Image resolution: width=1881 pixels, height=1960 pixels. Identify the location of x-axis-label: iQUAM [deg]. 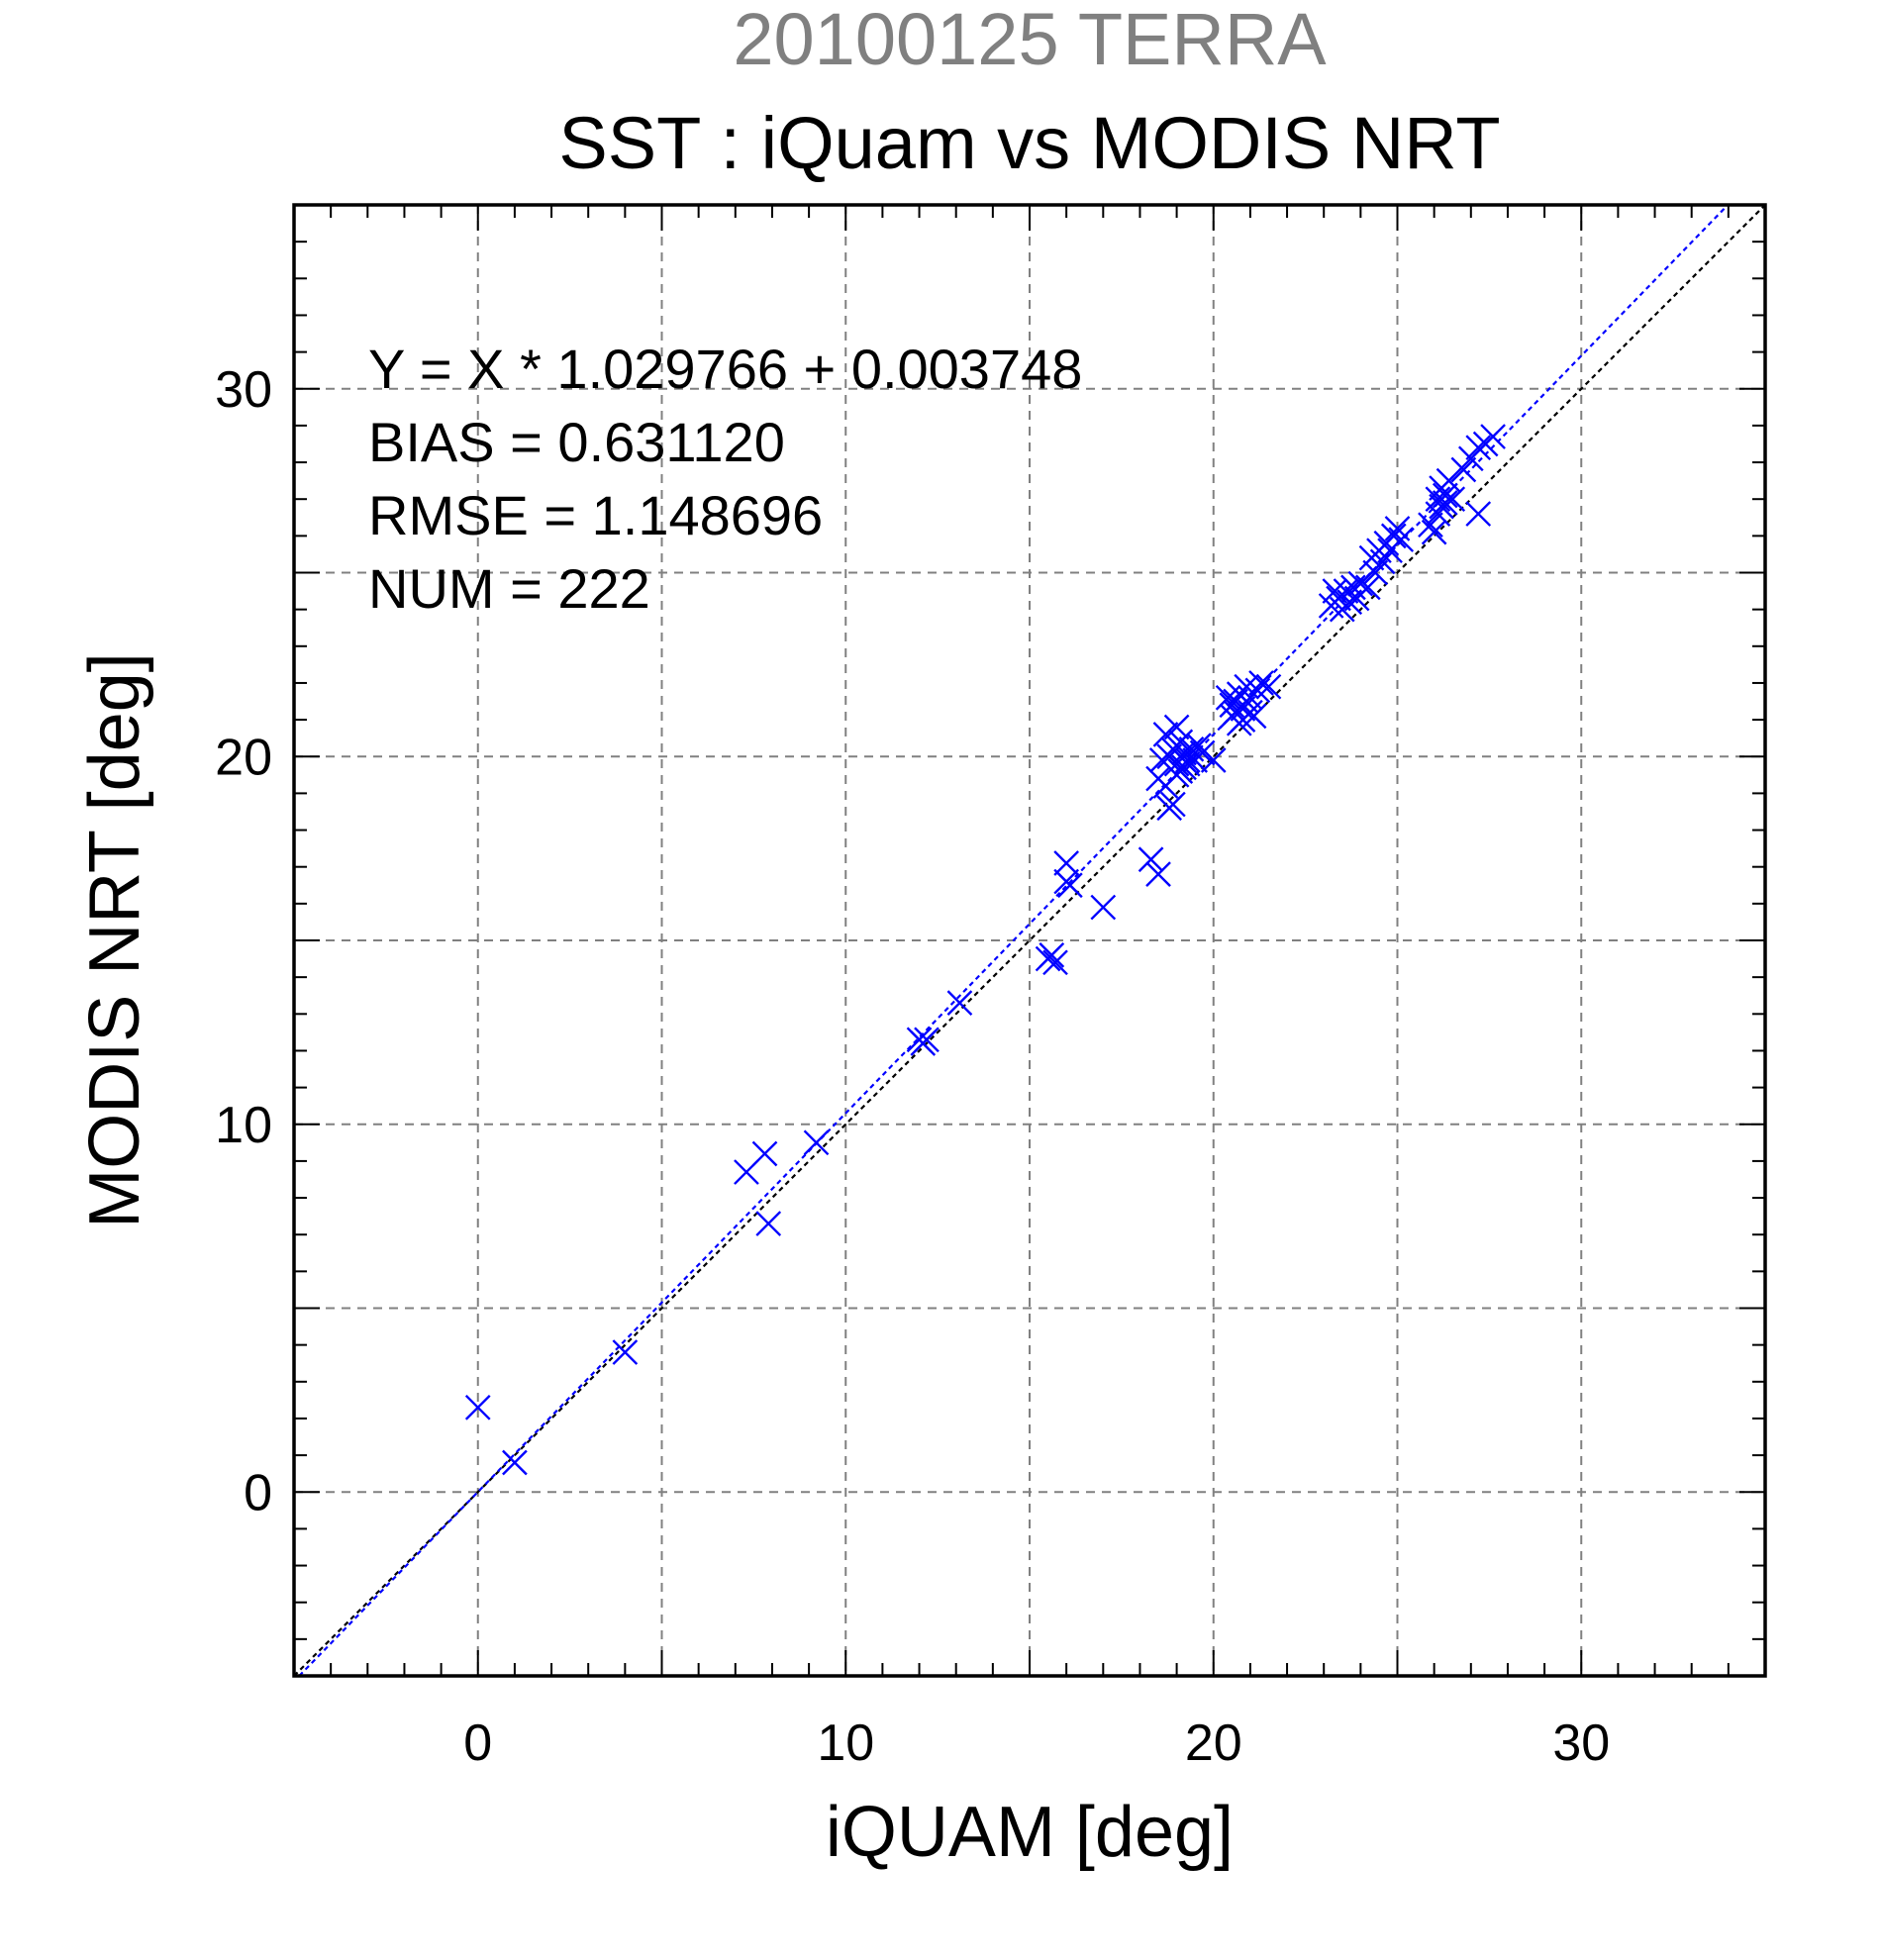
(1030, 1832).